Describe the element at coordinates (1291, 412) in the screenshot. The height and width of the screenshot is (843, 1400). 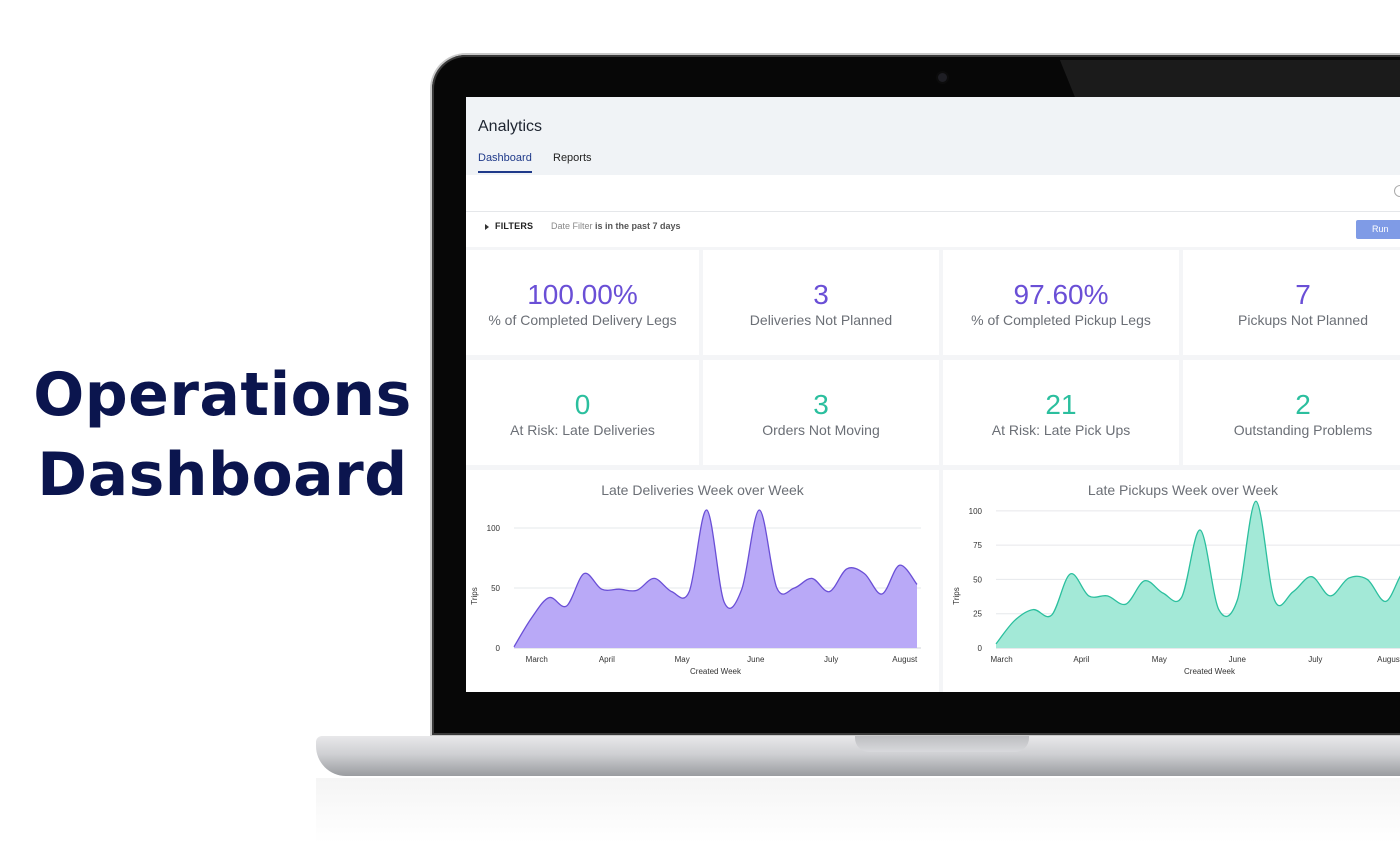
I see `kpi-tile: 2 Outstanding Problems` at that location.